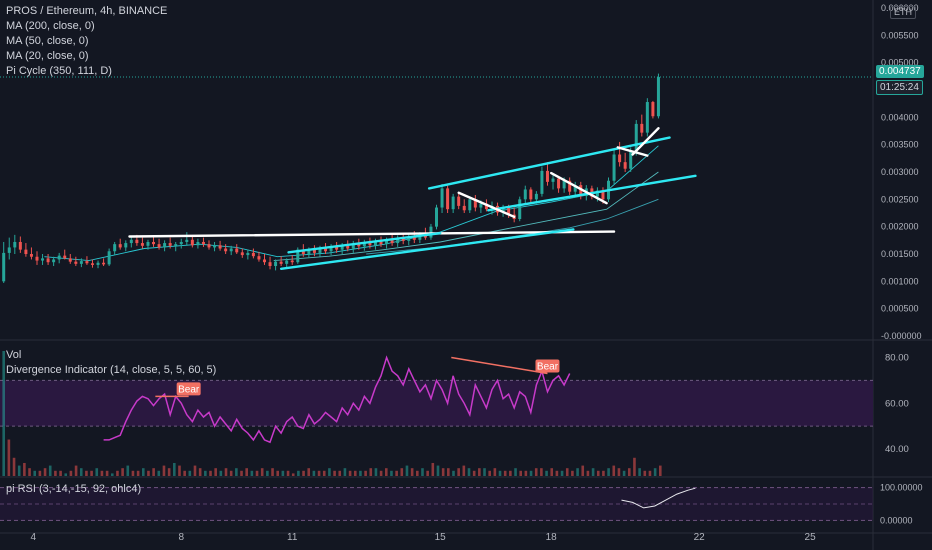  What do you see at coordinates (441, 537) in the screenshot?
I see `time-tick-label: 15` at bounding box center [441, 537].